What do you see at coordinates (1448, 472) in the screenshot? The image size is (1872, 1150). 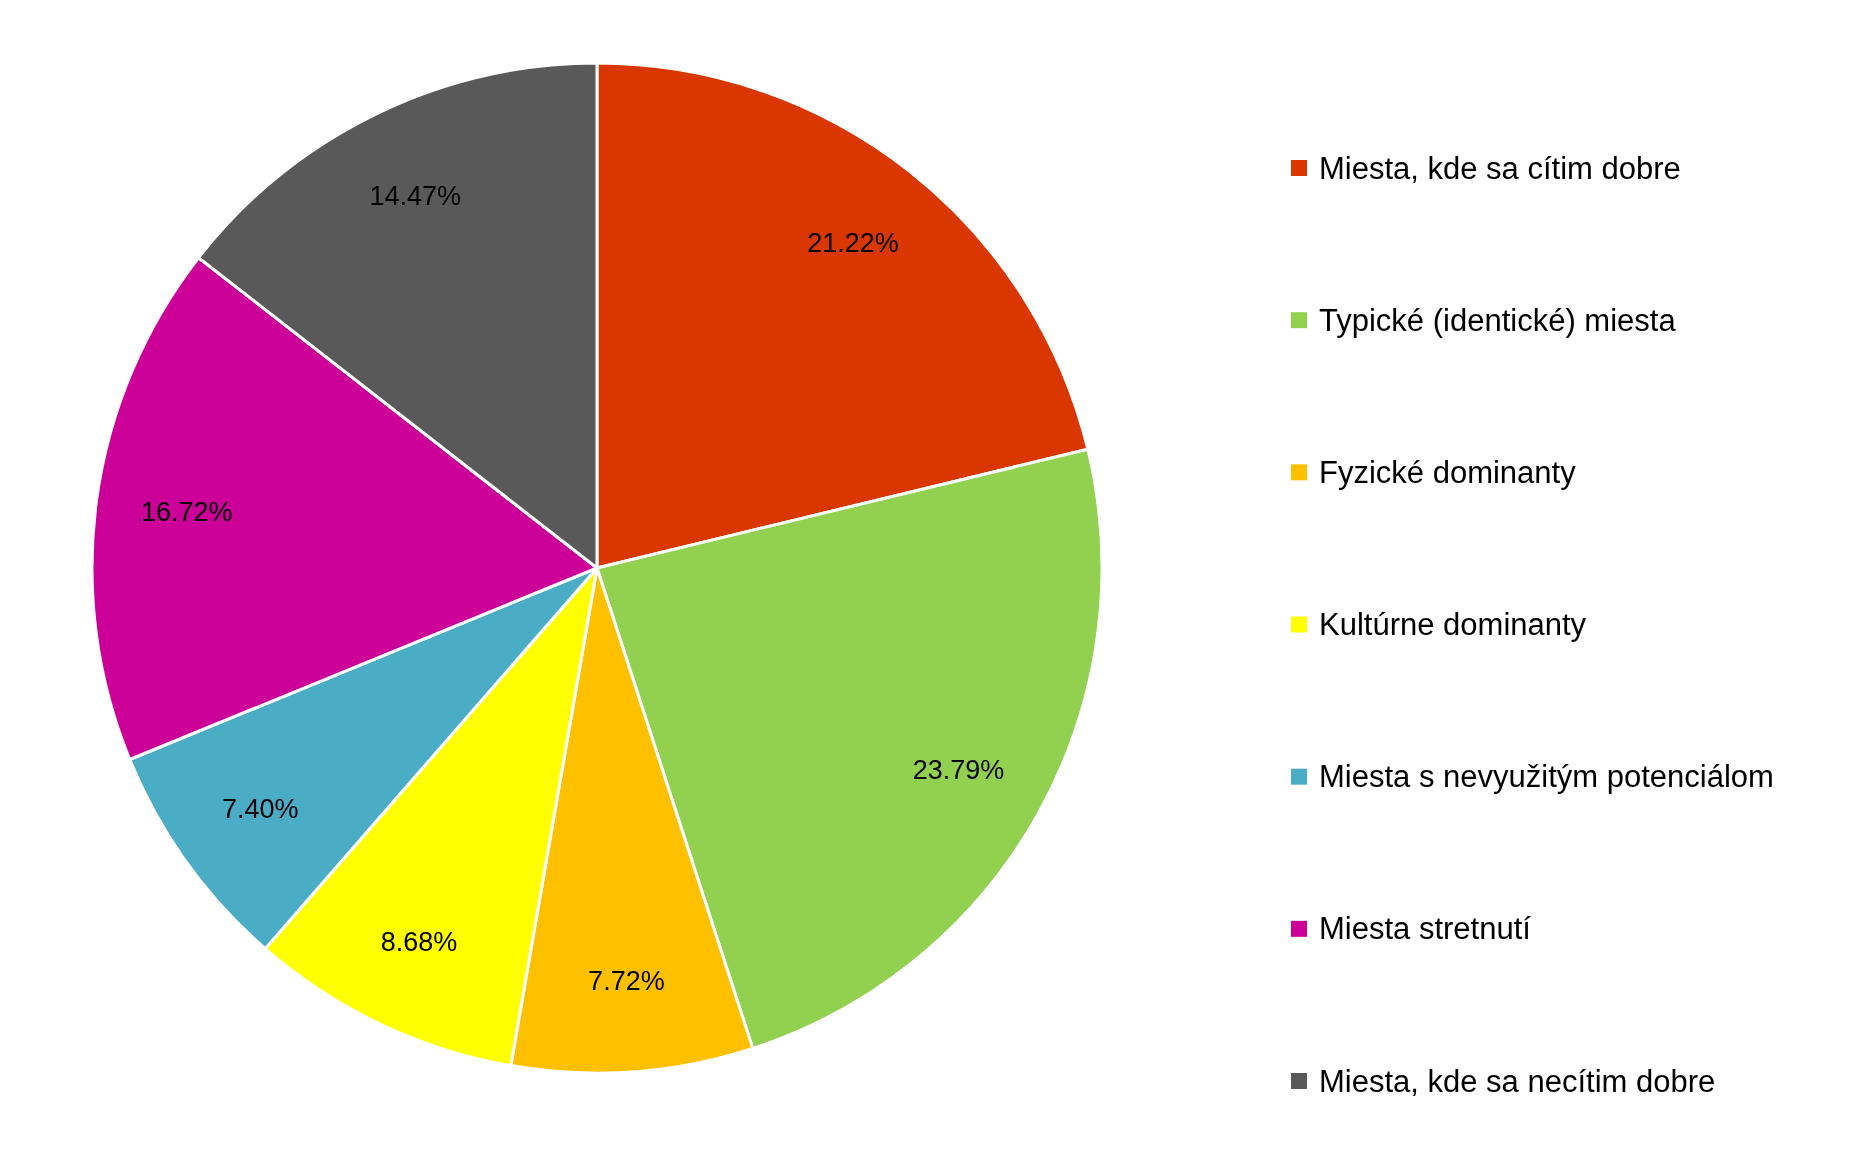 I see `legend-label: Fyzické dominanty` at bounding box center [1448, 472].